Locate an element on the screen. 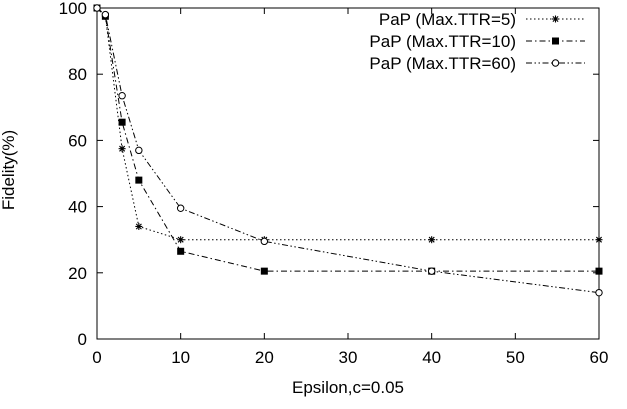 Image resolution: width=627 pixels, height=409 pixels. legend-entry-2: PaP (Max.TTR=10) is located at coordinates (477, 41).